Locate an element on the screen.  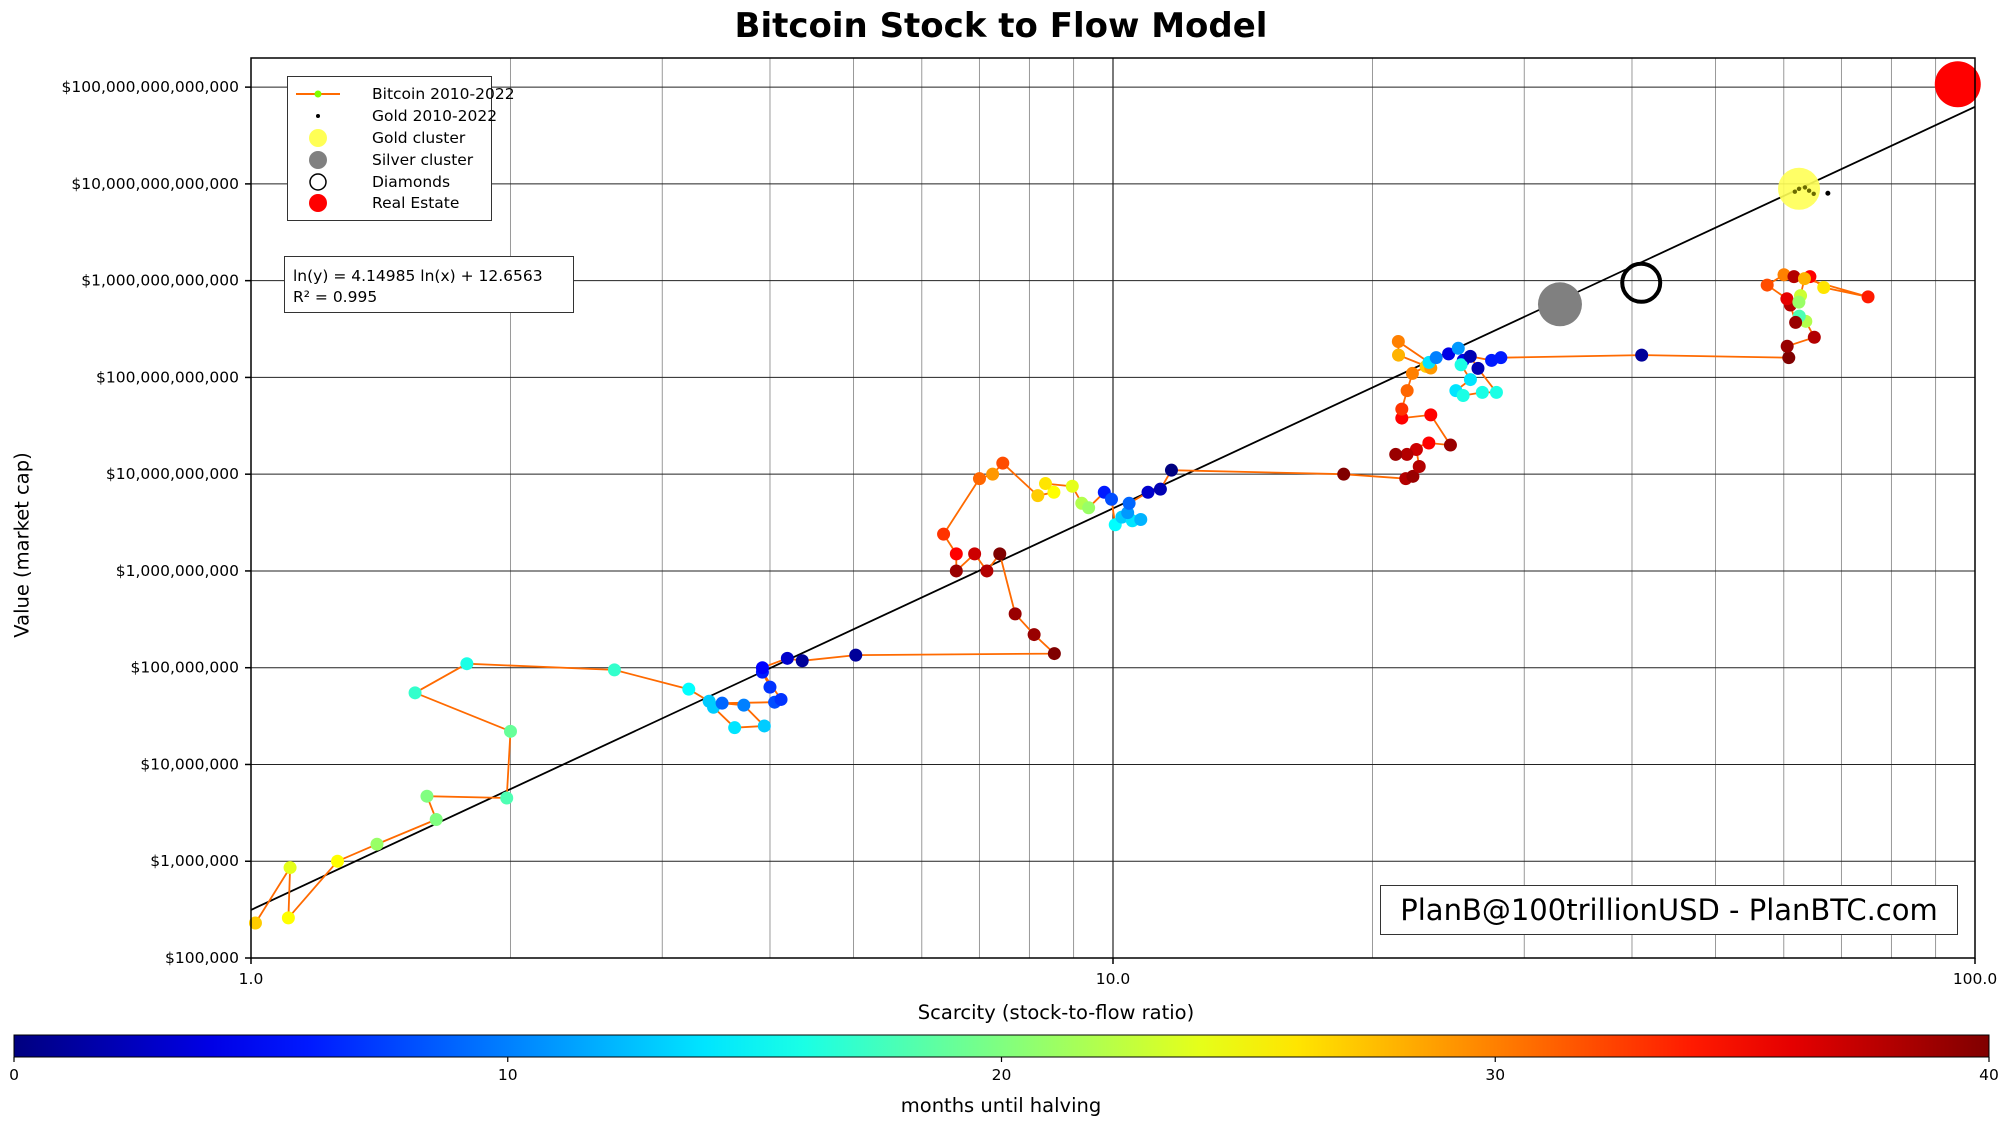
x-tick-label: 100.0 is located at coordinates (1975, 979).